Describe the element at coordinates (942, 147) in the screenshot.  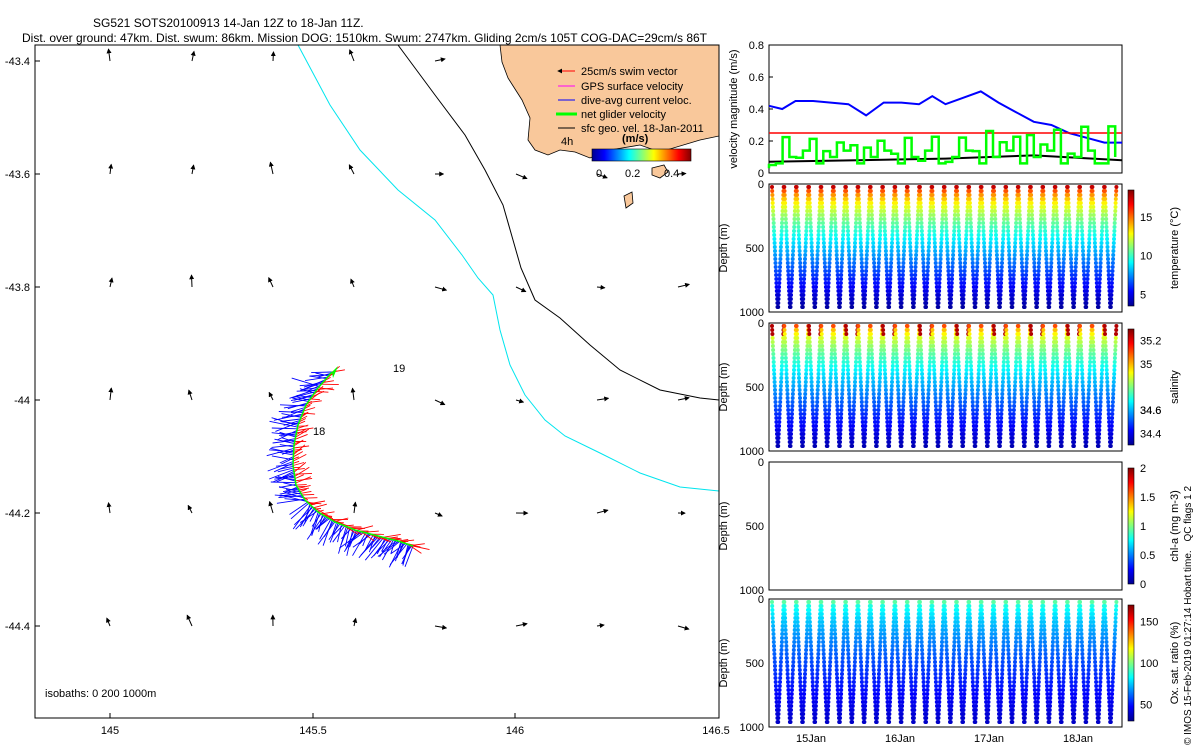
I see `net-velocity-series` at that location.